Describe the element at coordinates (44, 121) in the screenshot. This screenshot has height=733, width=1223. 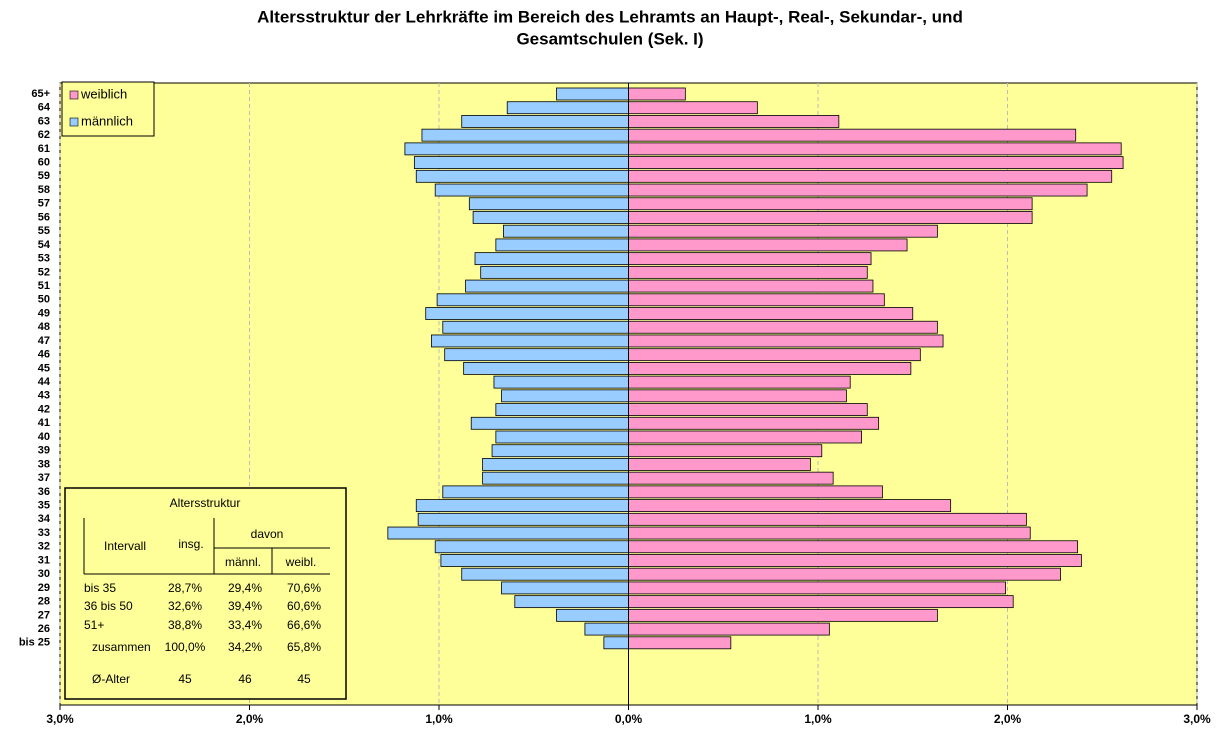
I see `y-tick-label: 63` at that location.